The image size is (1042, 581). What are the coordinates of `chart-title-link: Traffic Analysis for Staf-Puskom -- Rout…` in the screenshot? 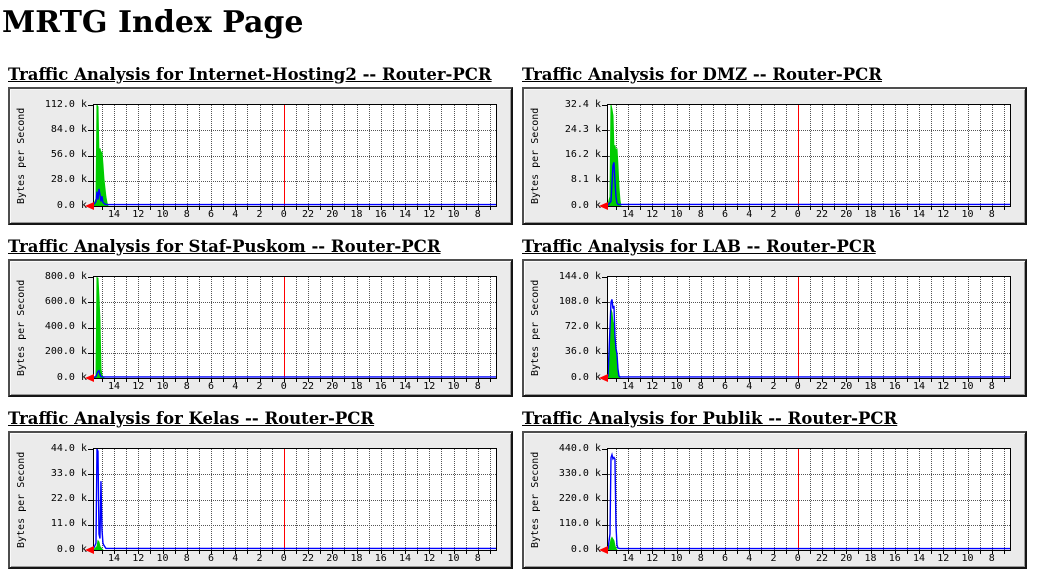 It's located at (224, 246).